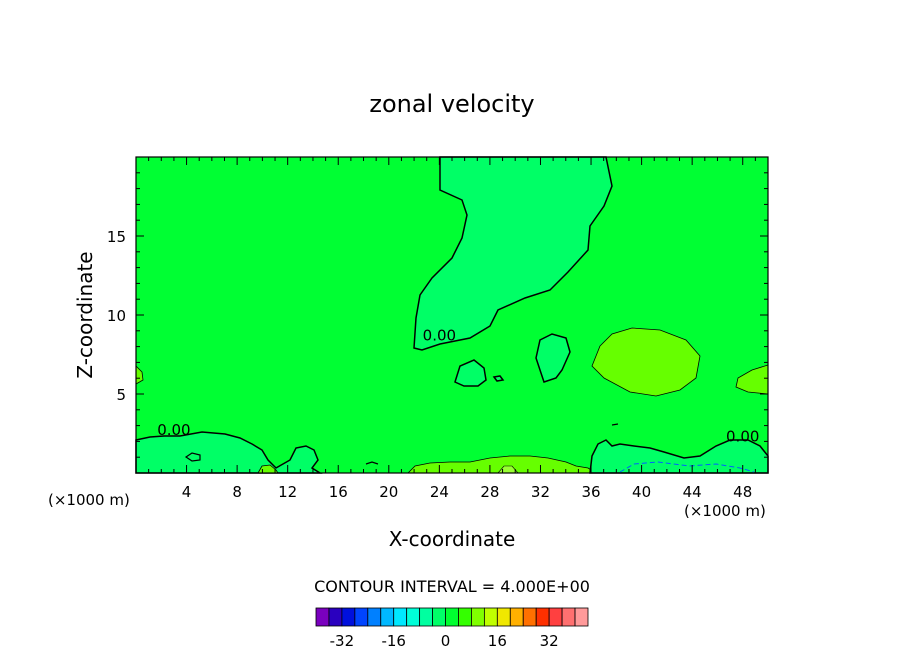 The image size is (904, 654). What do you see at coordinates (229, 452) in the screenshot?
I see `negative-band-bottom-left` at bounding box center [229, 452].